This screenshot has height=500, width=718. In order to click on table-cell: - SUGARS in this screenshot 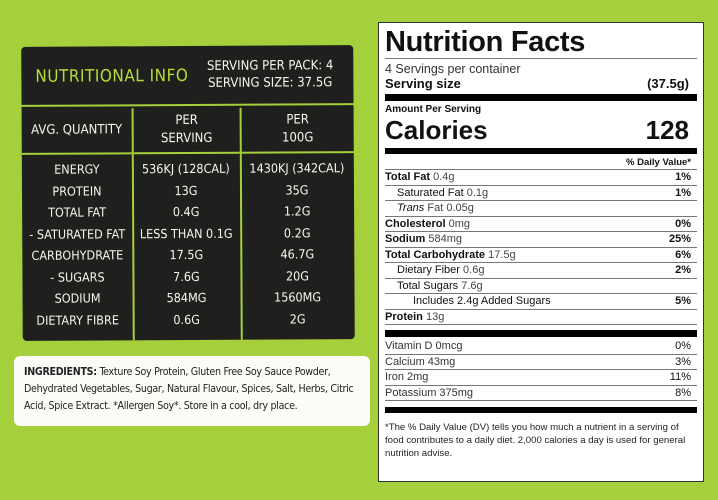, I will do `click(77, 277)`.